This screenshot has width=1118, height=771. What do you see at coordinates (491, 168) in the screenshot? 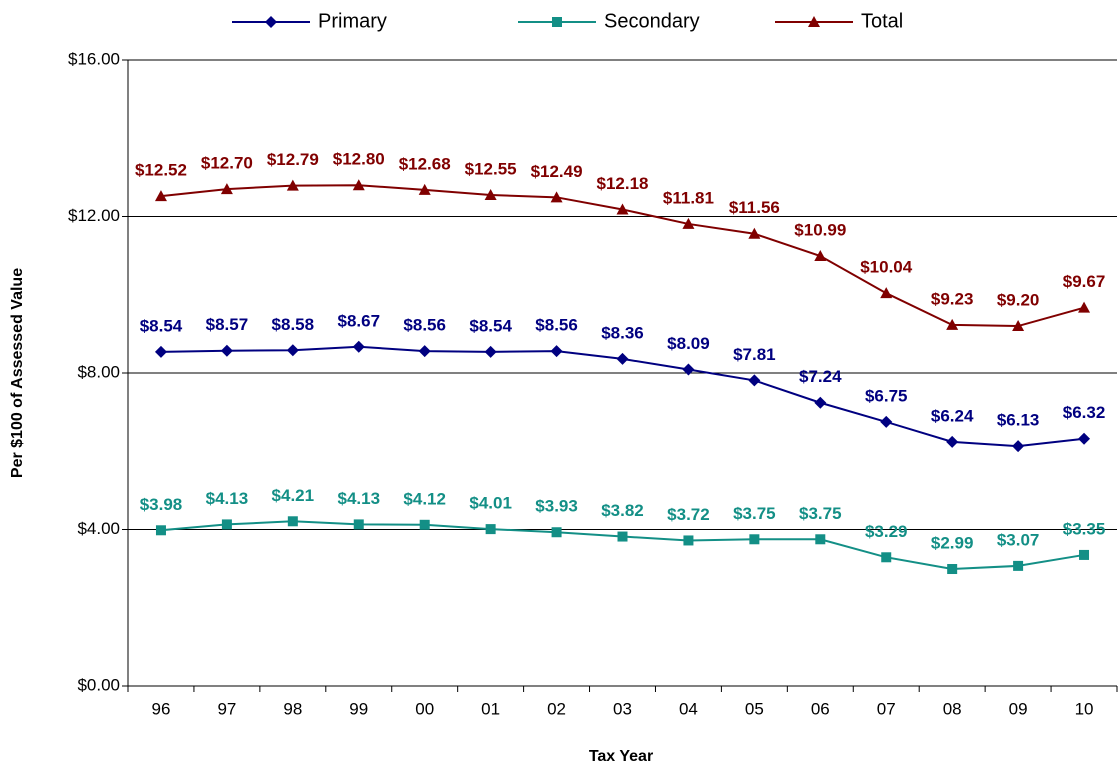
I see `data-label: $12.55` at bounding box center [491, 168].